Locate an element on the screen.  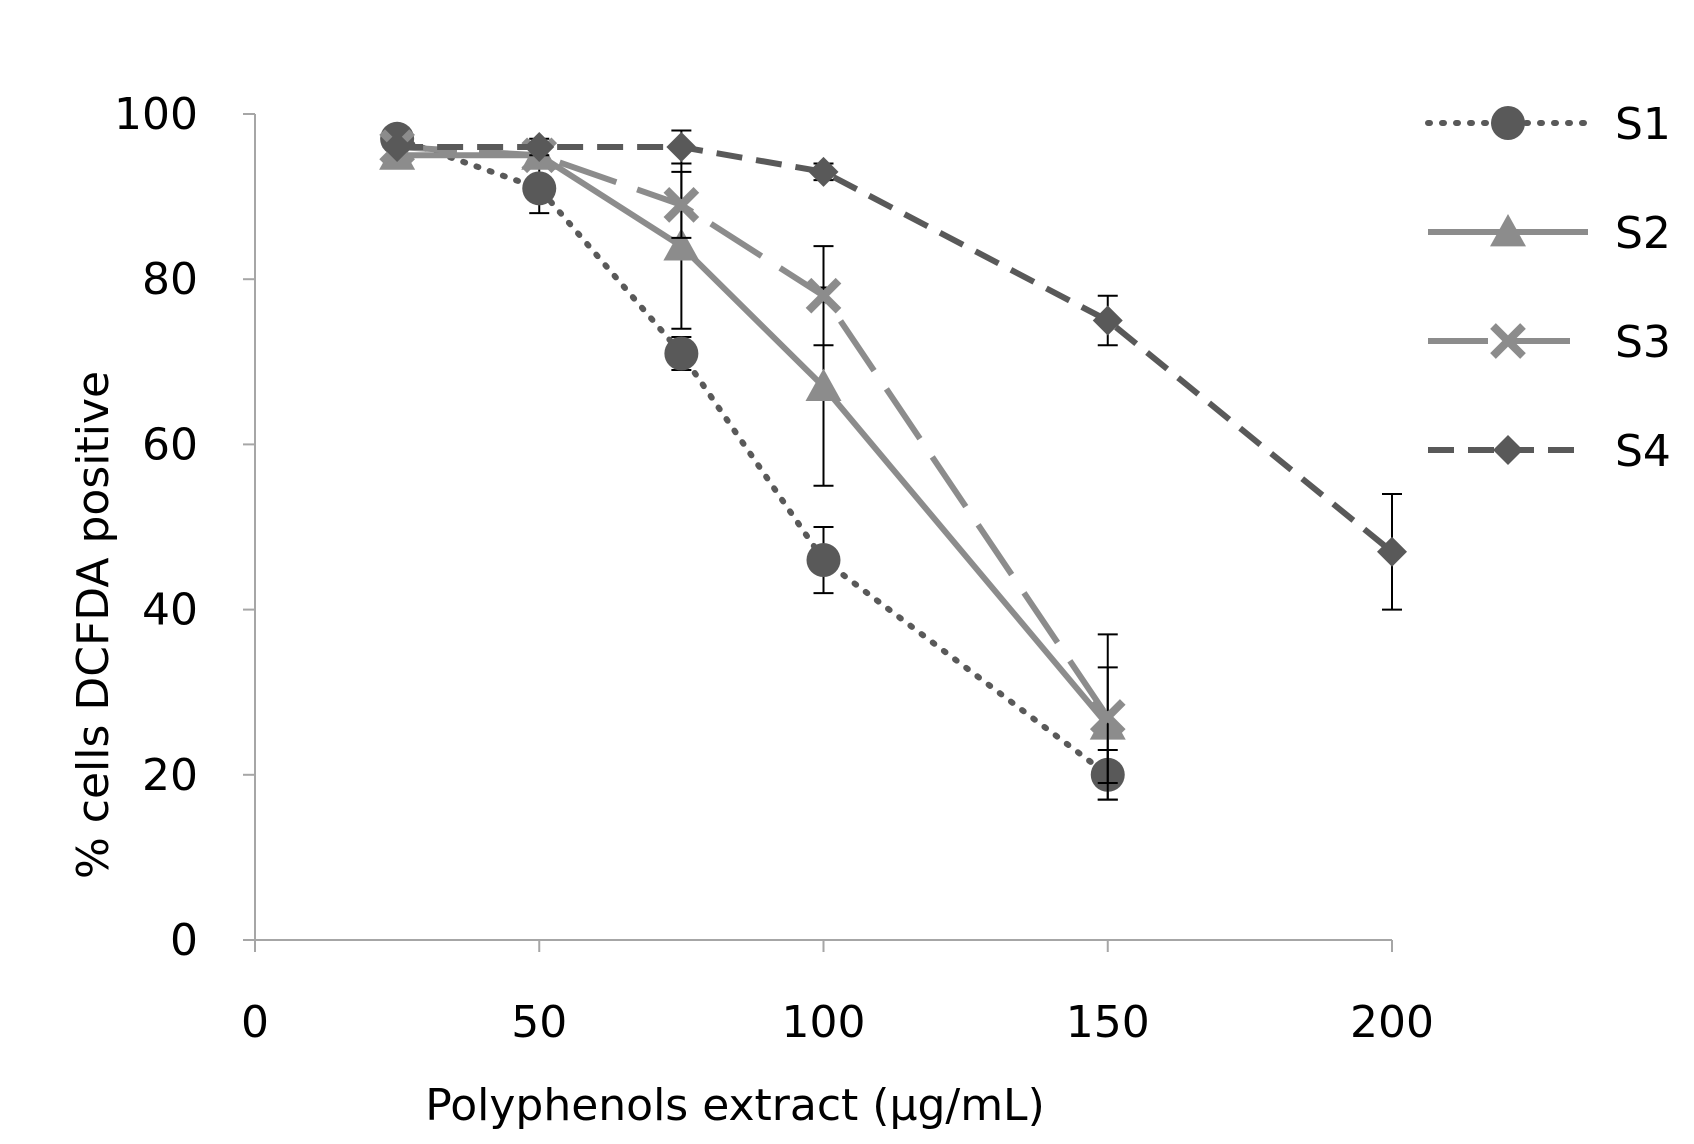
legend-item-s3: S3 is located at coordinates (1549, 342).